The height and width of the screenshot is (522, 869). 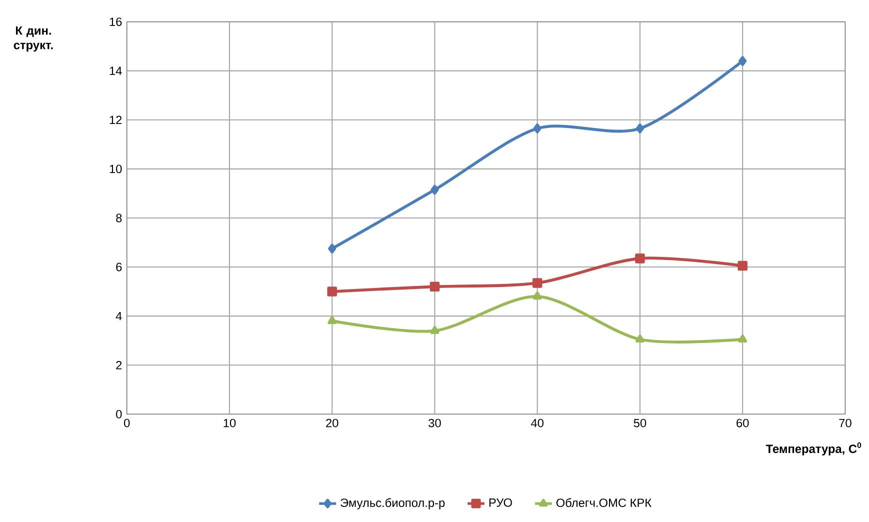 I want to click on y-tick-label: 6, so click(x=119, y=267).